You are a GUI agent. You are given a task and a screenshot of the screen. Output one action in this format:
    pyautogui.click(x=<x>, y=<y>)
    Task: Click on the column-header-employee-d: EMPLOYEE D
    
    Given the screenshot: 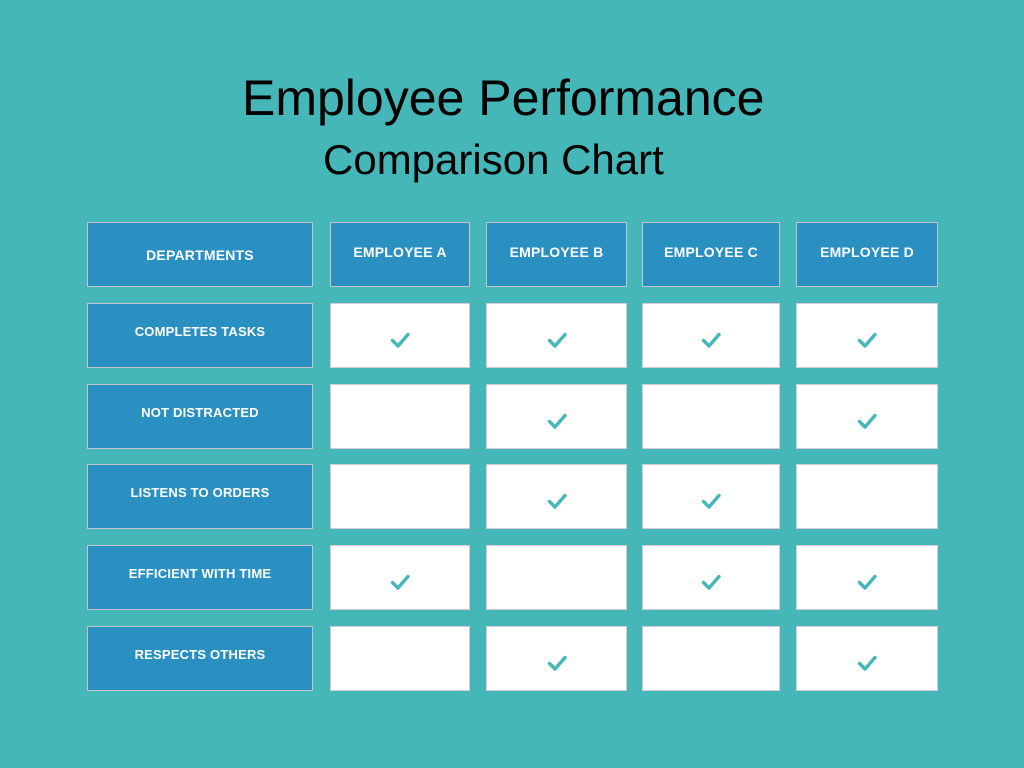 What is the action you would take?
    pyautogui.click(x=867, y=254)
    